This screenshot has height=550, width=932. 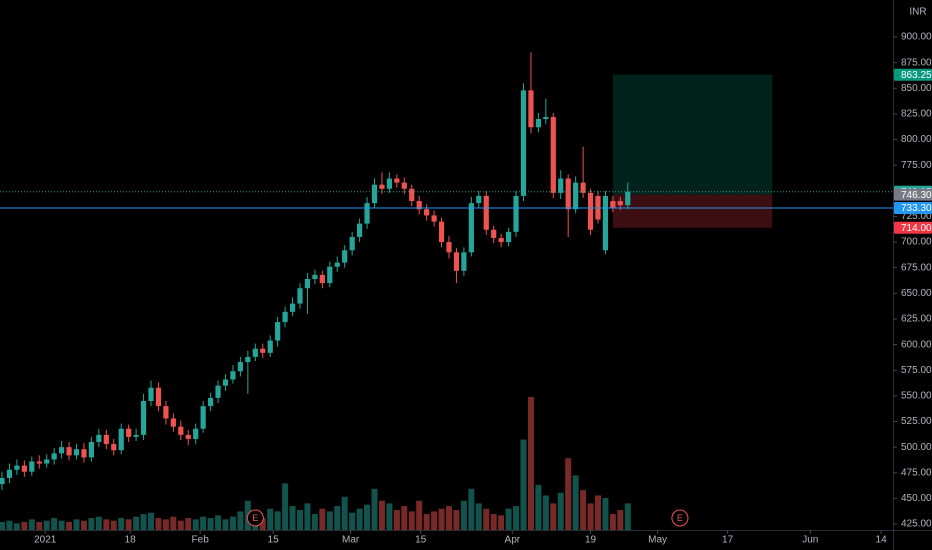 I want to click on y-tick-label: 425.00, so click(x=916, y=524).